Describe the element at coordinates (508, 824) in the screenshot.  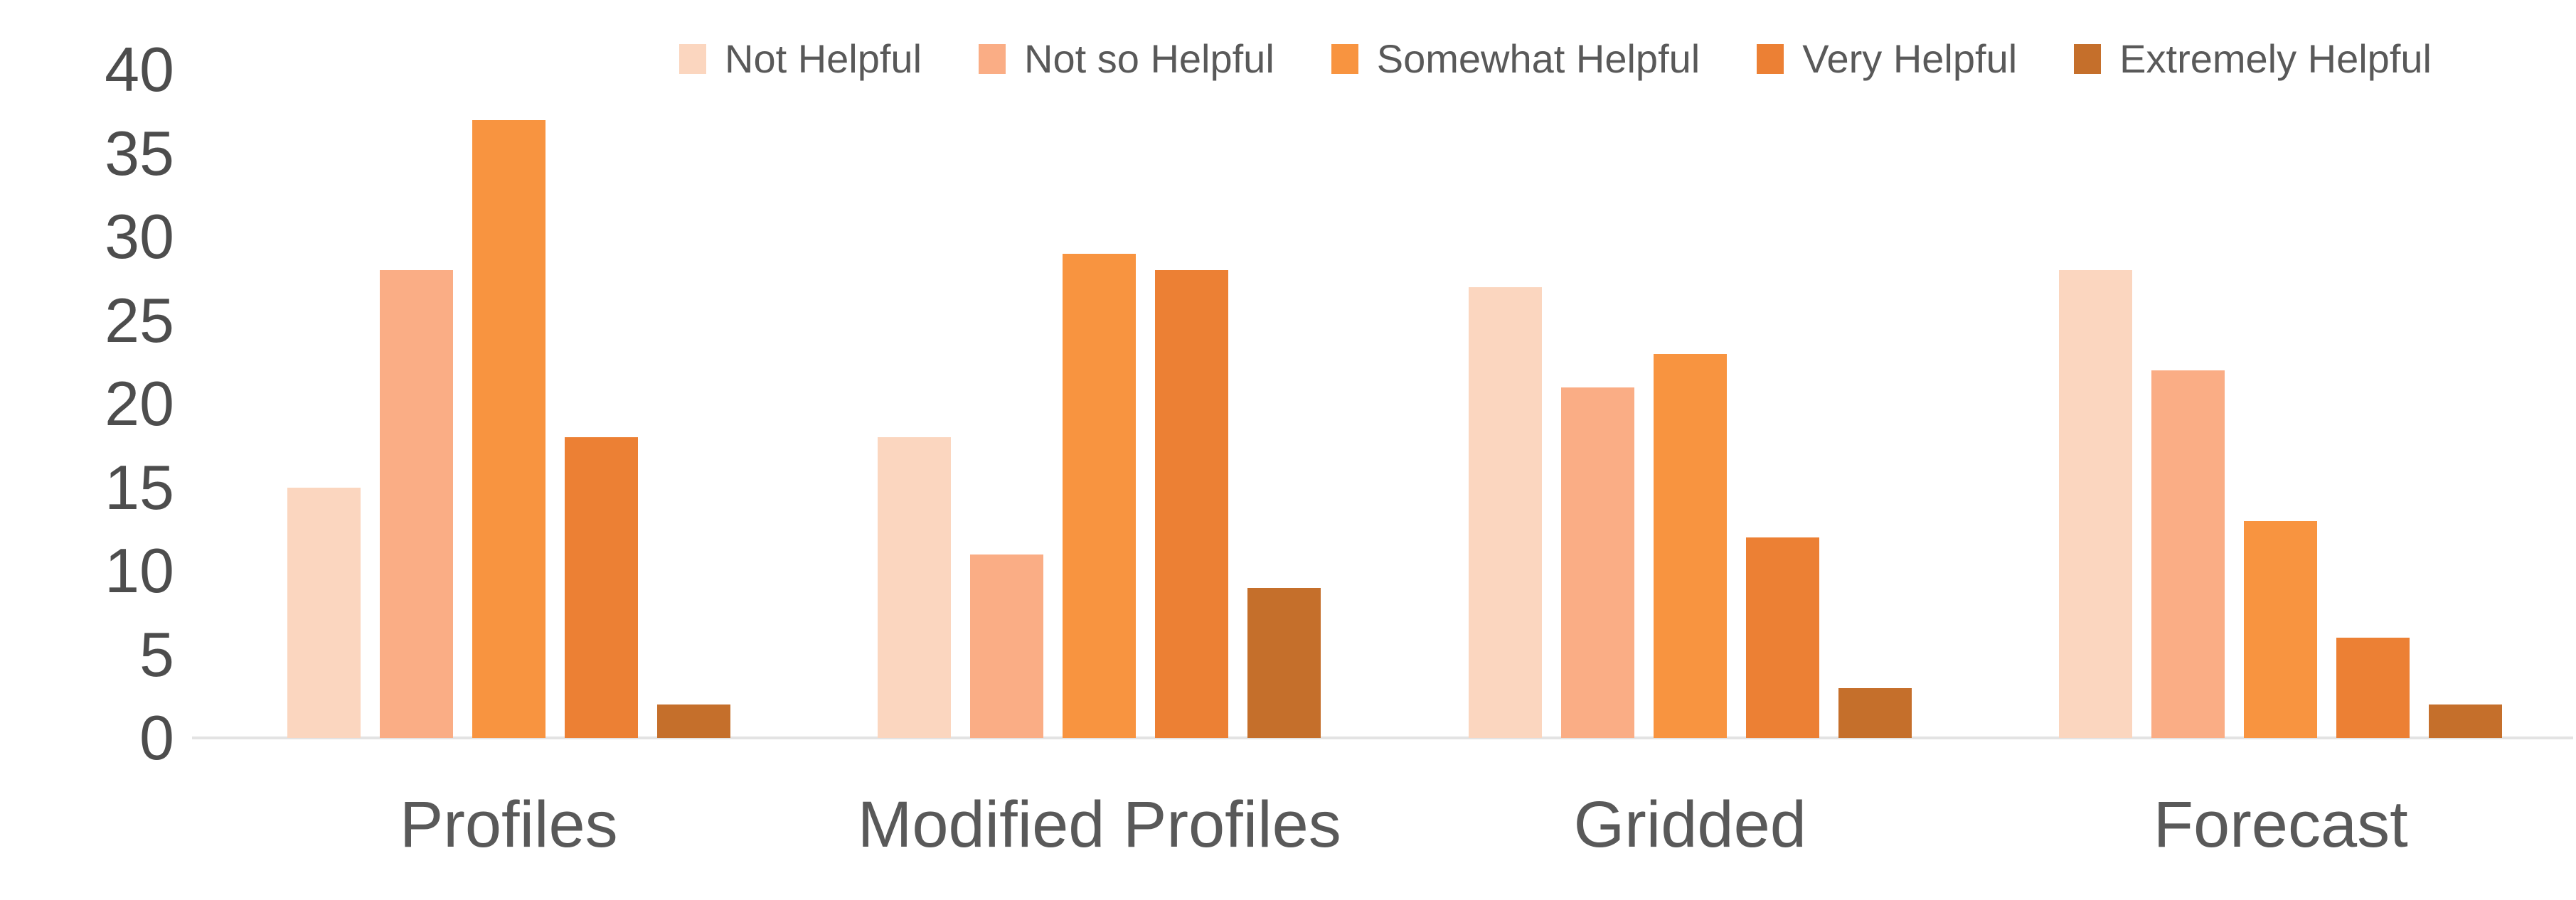
I see `category-label: Profiles` at that location.